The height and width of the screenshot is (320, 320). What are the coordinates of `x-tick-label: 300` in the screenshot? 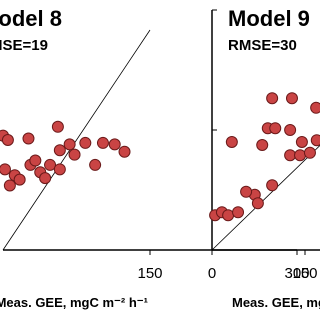 It's located at (296, 273).